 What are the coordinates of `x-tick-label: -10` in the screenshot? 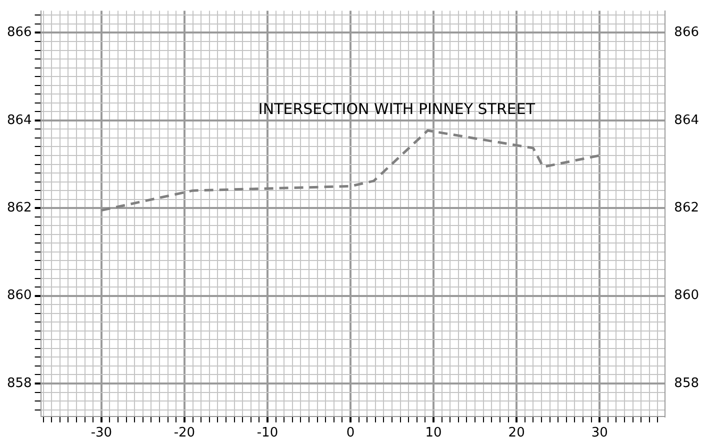 It's located at (267, 433).